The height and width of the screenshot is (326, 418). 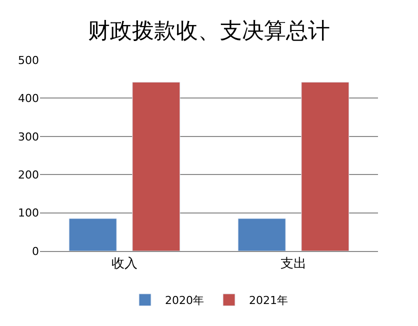 I want to click on y-tick-label: 100, so click(x=28, y=213).